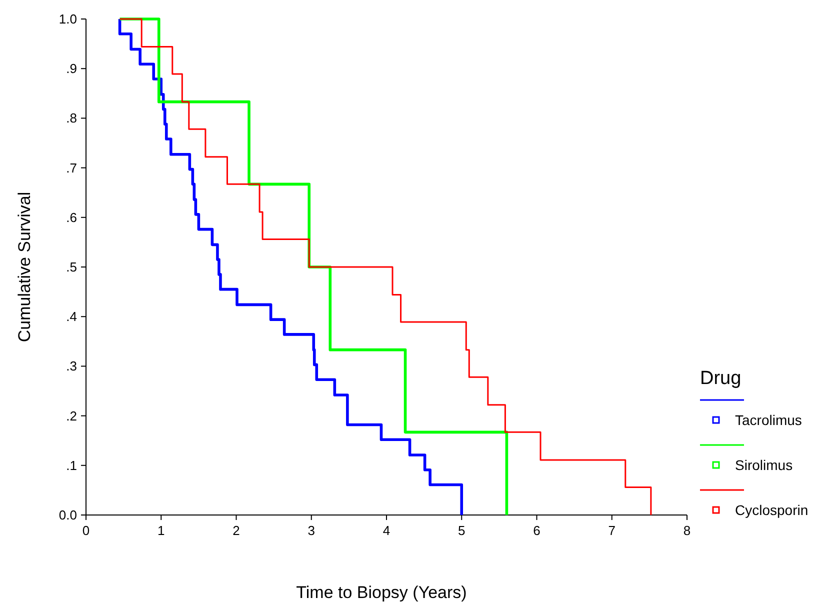 This screenshot has width=836, height=614. I want to click on x-tick-label: 3, so click(311, 530).